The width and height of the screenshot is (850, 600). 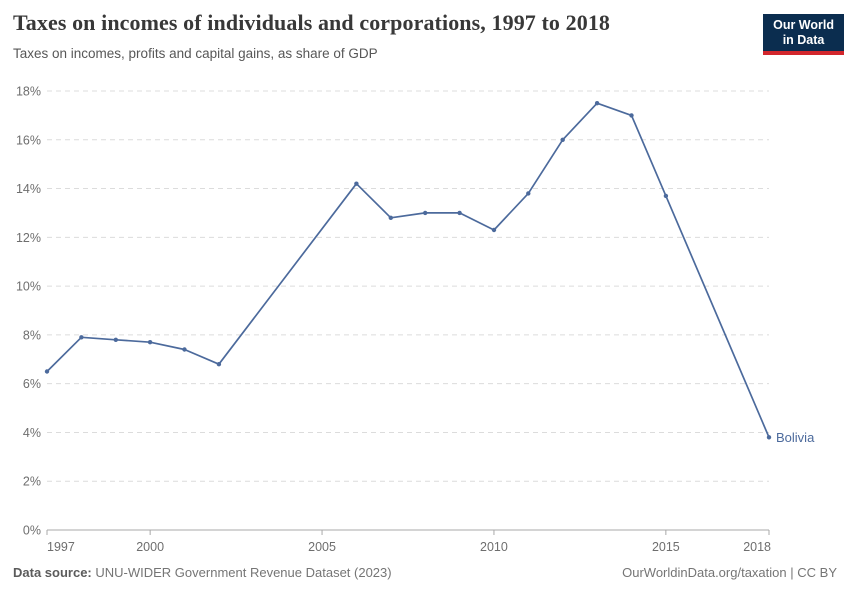 What do you see at coordinates (28, 287) in the screenshot?
I see `y-tick-label: 10%` at bounding box center [28, 287].